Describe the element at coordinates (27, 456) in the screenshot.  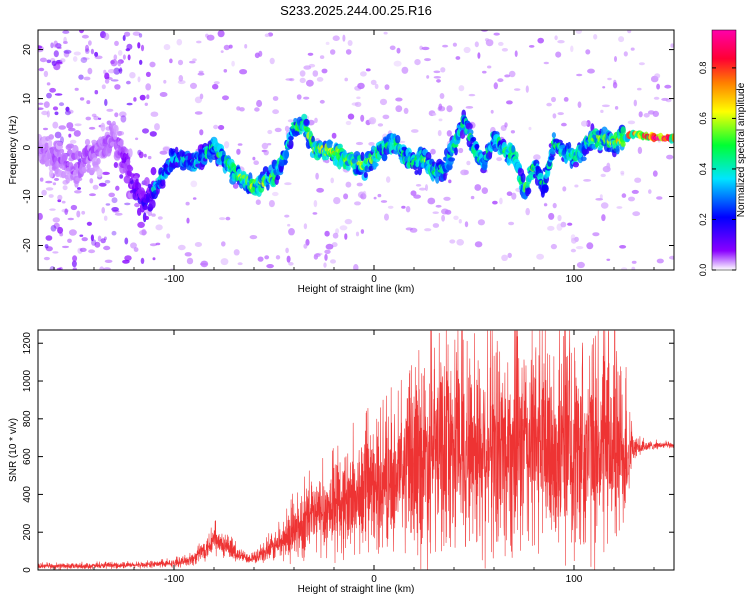
I see `y-tick-label: 600` at that location.